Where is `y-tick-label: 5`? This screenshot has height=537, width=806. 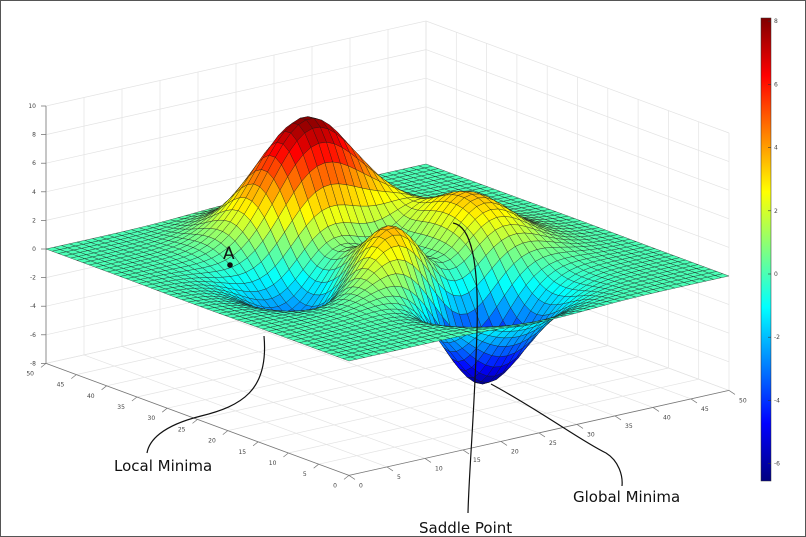 y-tick-label: 5 is located at coordinates (305, 474).